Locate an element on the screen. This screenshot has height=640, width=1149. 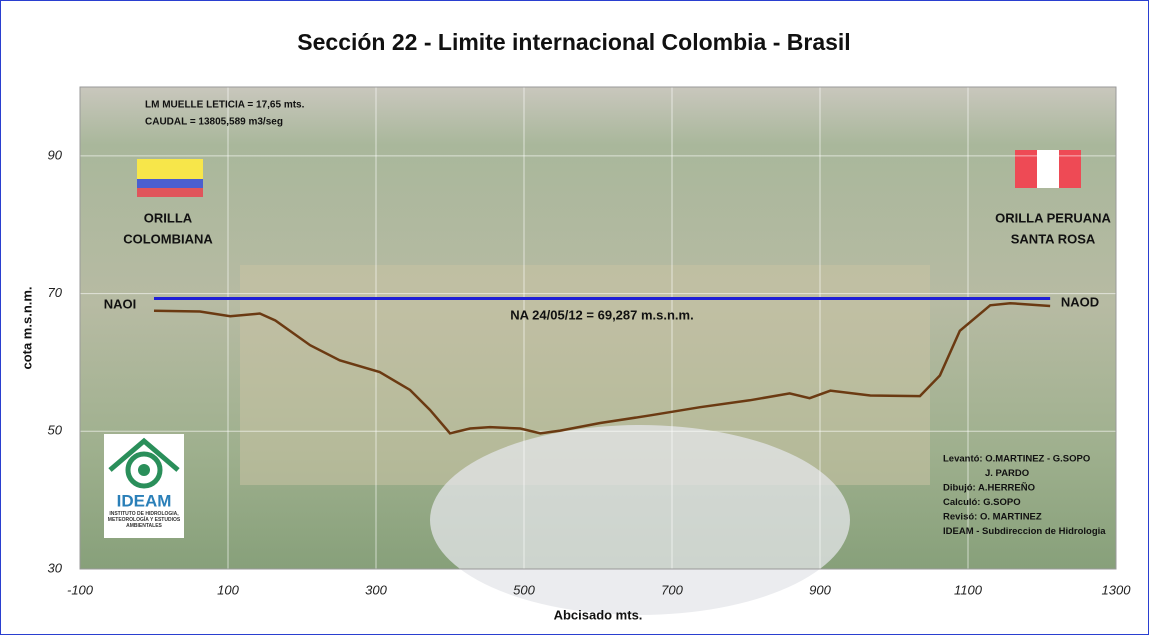
x-tick-label: 100 is located at coordinates (228, 589).